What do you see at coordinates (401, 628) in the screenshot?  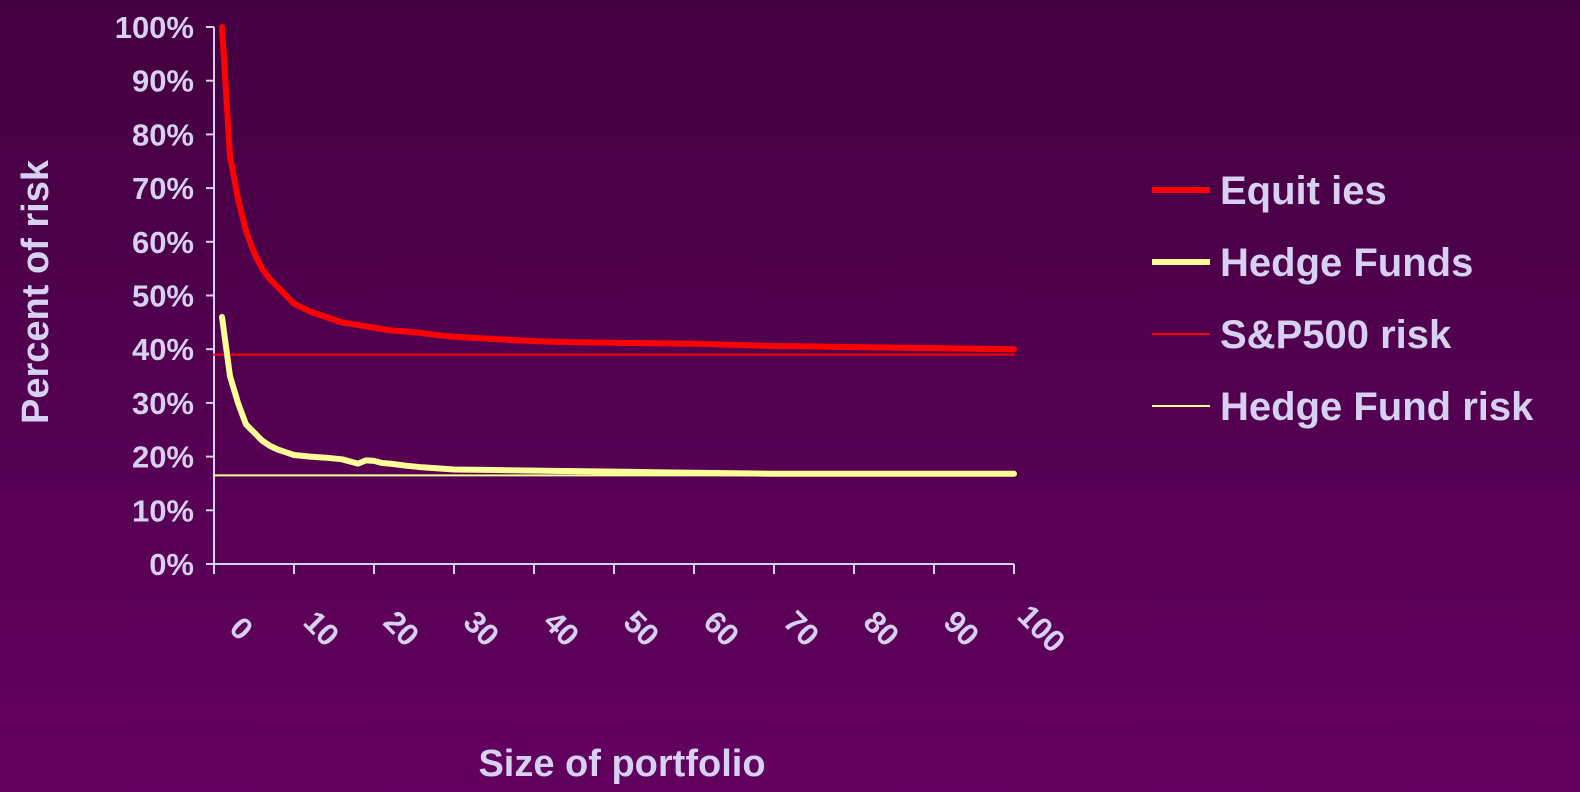 I see `x-tick-label: 20` at bounding box center [401, 628].